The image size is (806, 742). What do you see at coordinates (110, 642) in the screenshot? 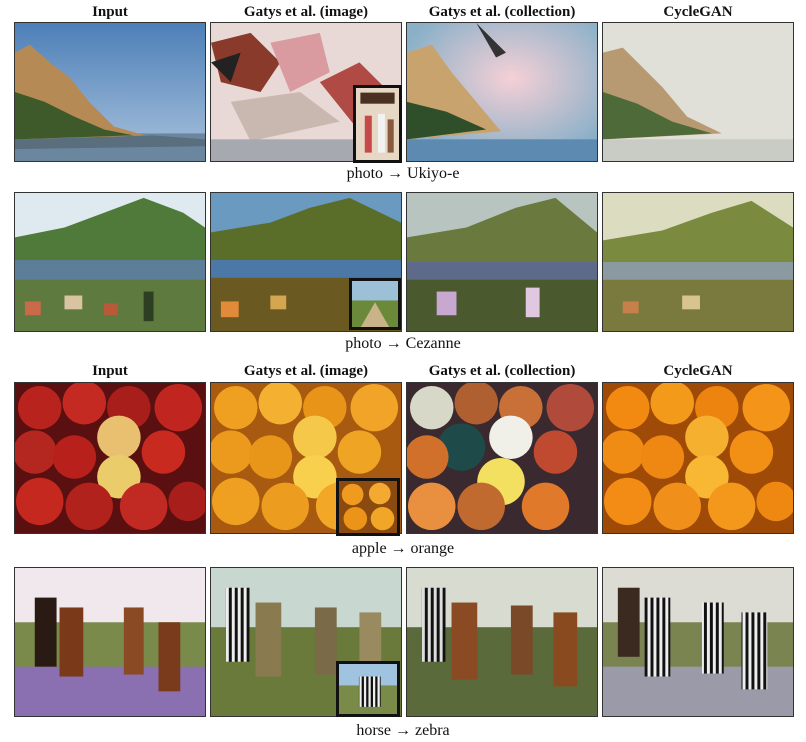
I see `image-horses-input` at bounding box center [110, 642].